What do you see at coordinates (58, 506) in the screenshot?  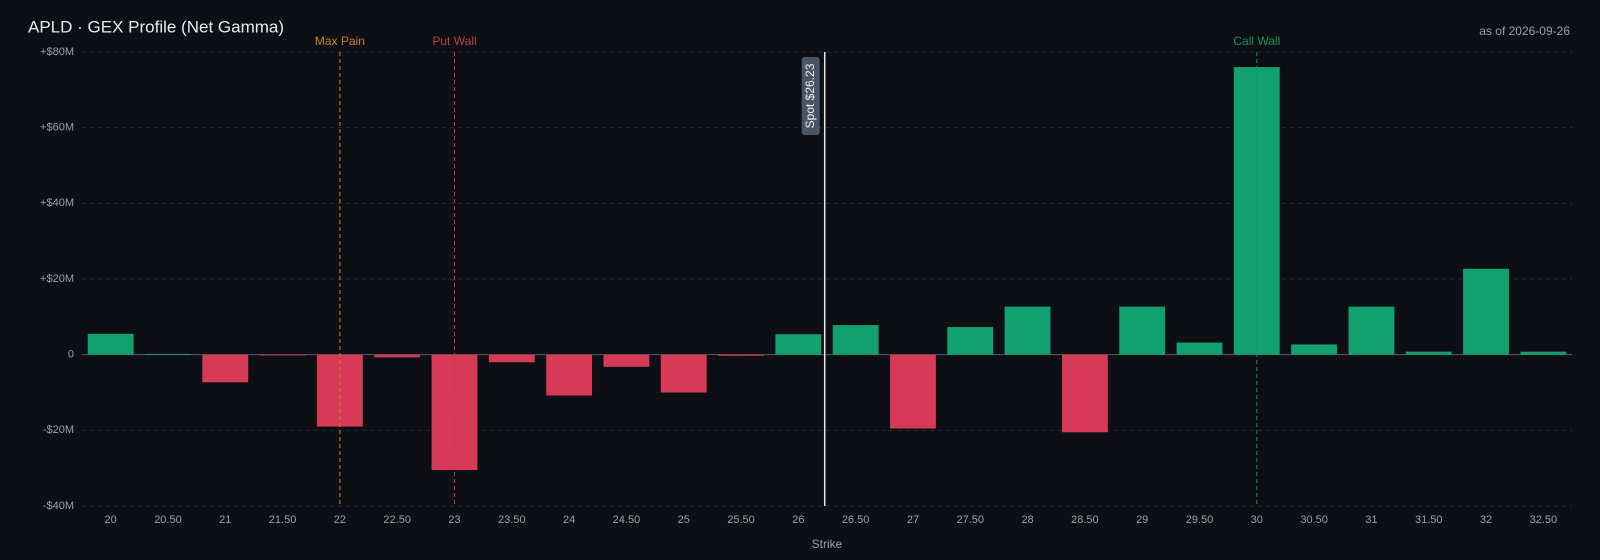 I see `y-tick-label: -$40M` at bounding box center [58, 506].